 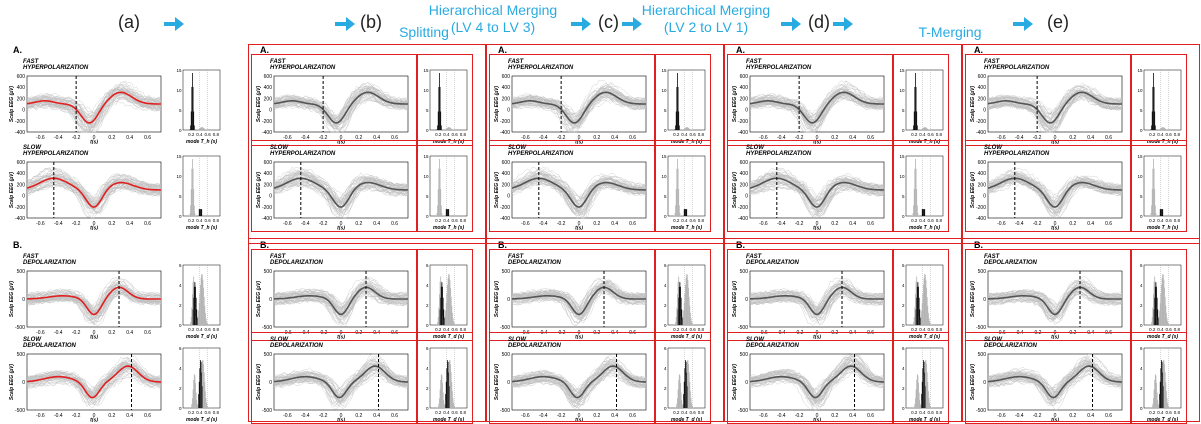 I want to click on step-label-1: Hierarchical Merging (LV 4 to LV 3), so click(x=493, y=19).